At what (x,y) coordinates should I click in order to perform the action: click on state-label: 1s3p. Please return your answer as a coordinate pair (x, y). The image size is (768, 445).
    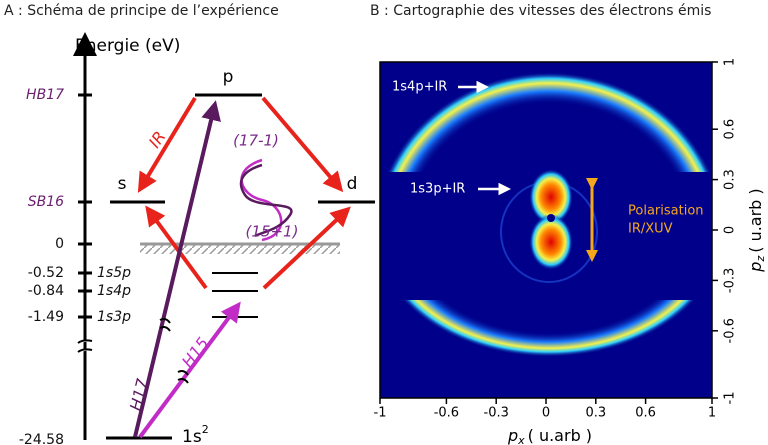
    Looking at the image, I should click on (114, 317).